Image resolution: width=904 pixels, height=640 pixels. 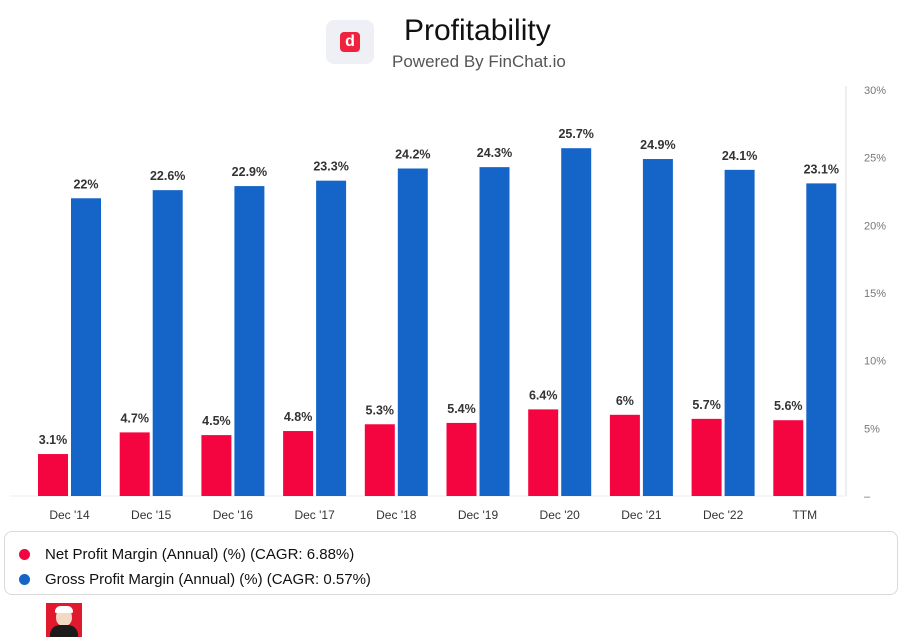 I want to click on x-tick-label: Dec '15, so click(x=151, y=515).